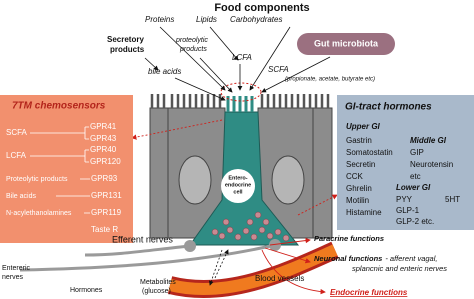 Image resolution: width=474 pixels, height=299 pixels. I want to click on hormone-box, so click(405, 162).